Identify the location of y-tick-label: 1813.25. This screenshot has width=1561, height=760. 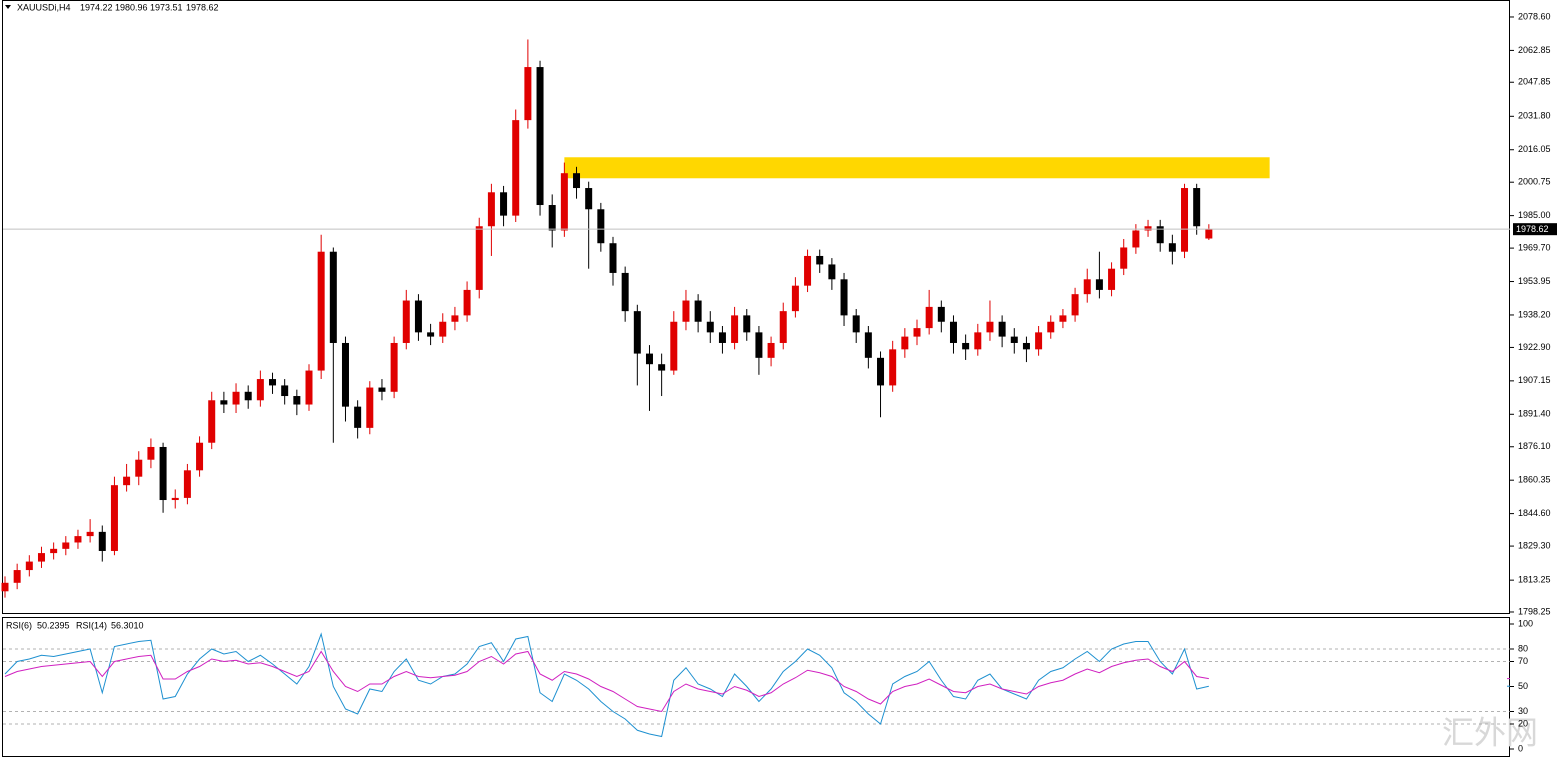
(1534, 580).